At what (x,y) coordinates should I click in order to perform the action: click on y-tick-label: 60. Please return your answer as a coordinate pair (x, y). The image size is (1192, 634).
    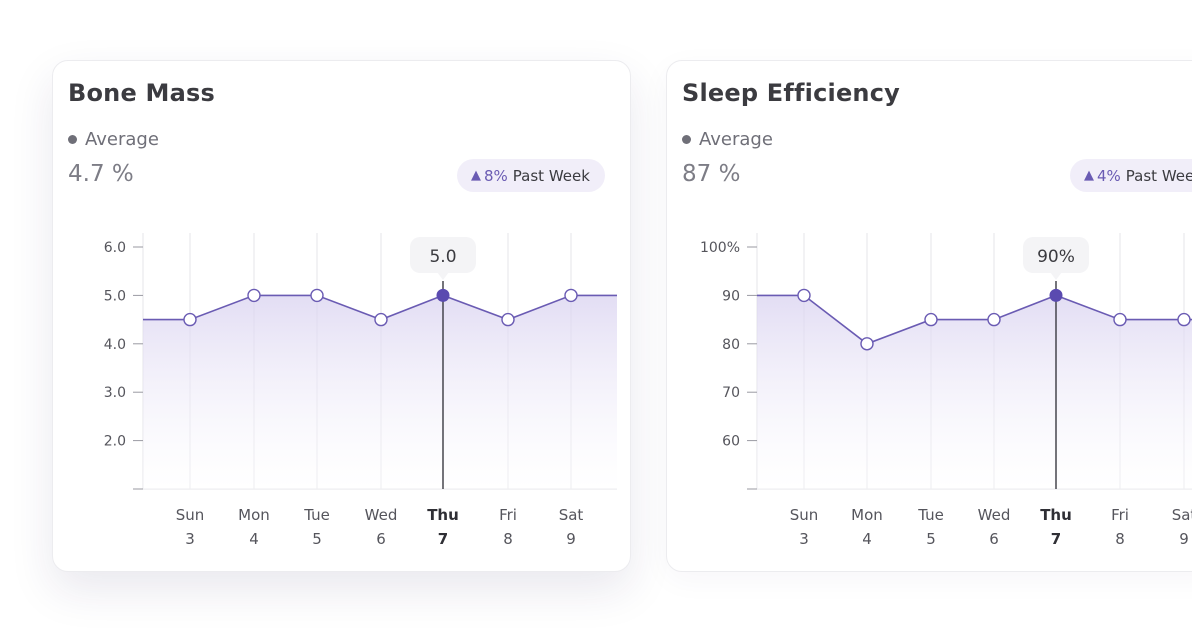
    Looking at the image, I should click on (731, 442).